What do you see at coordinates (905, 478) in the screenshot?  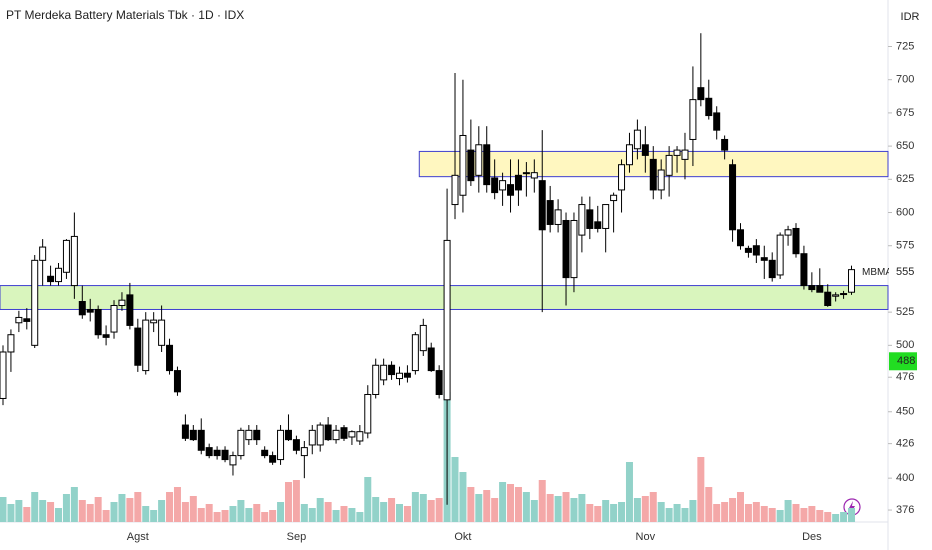 I see `y-tick-label: 400` at bounding box center [905, 478].